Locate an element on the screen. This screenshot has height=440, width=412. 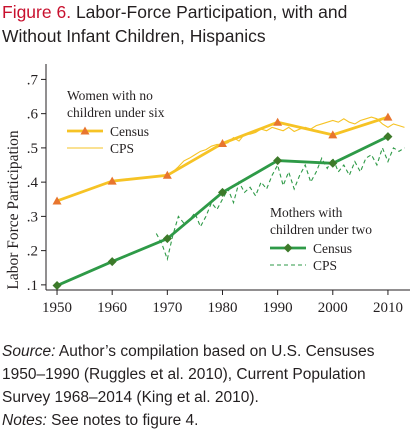
y-tick-label: .4 is located at coordinates (33, 183).